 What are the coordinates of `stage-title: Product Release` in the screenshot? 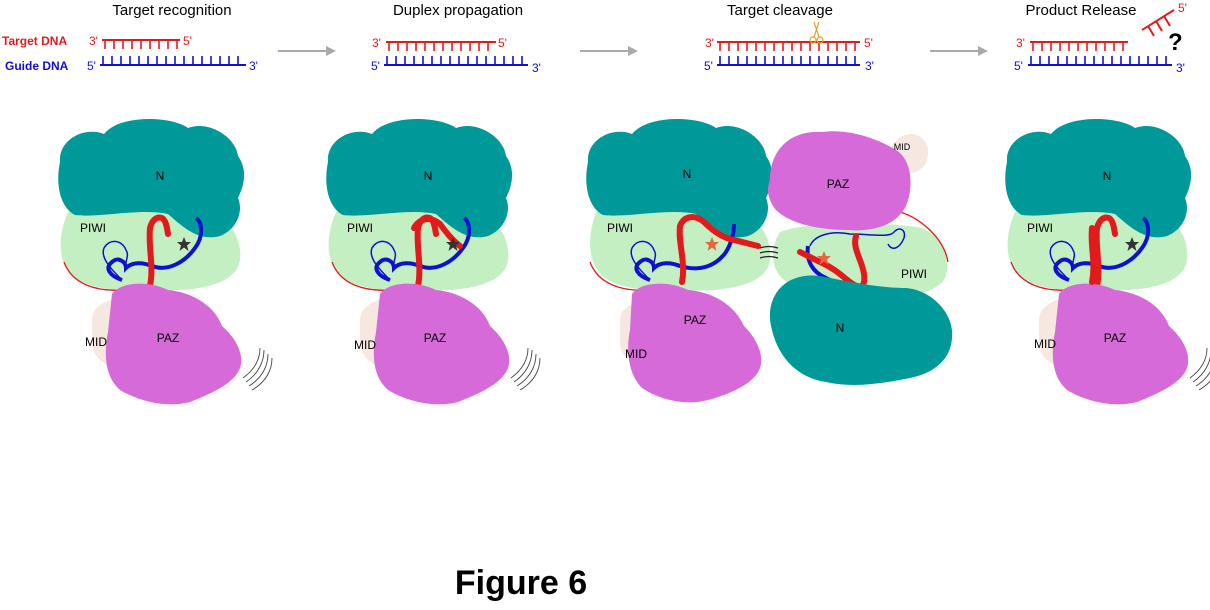 It's located at (1081, 10).